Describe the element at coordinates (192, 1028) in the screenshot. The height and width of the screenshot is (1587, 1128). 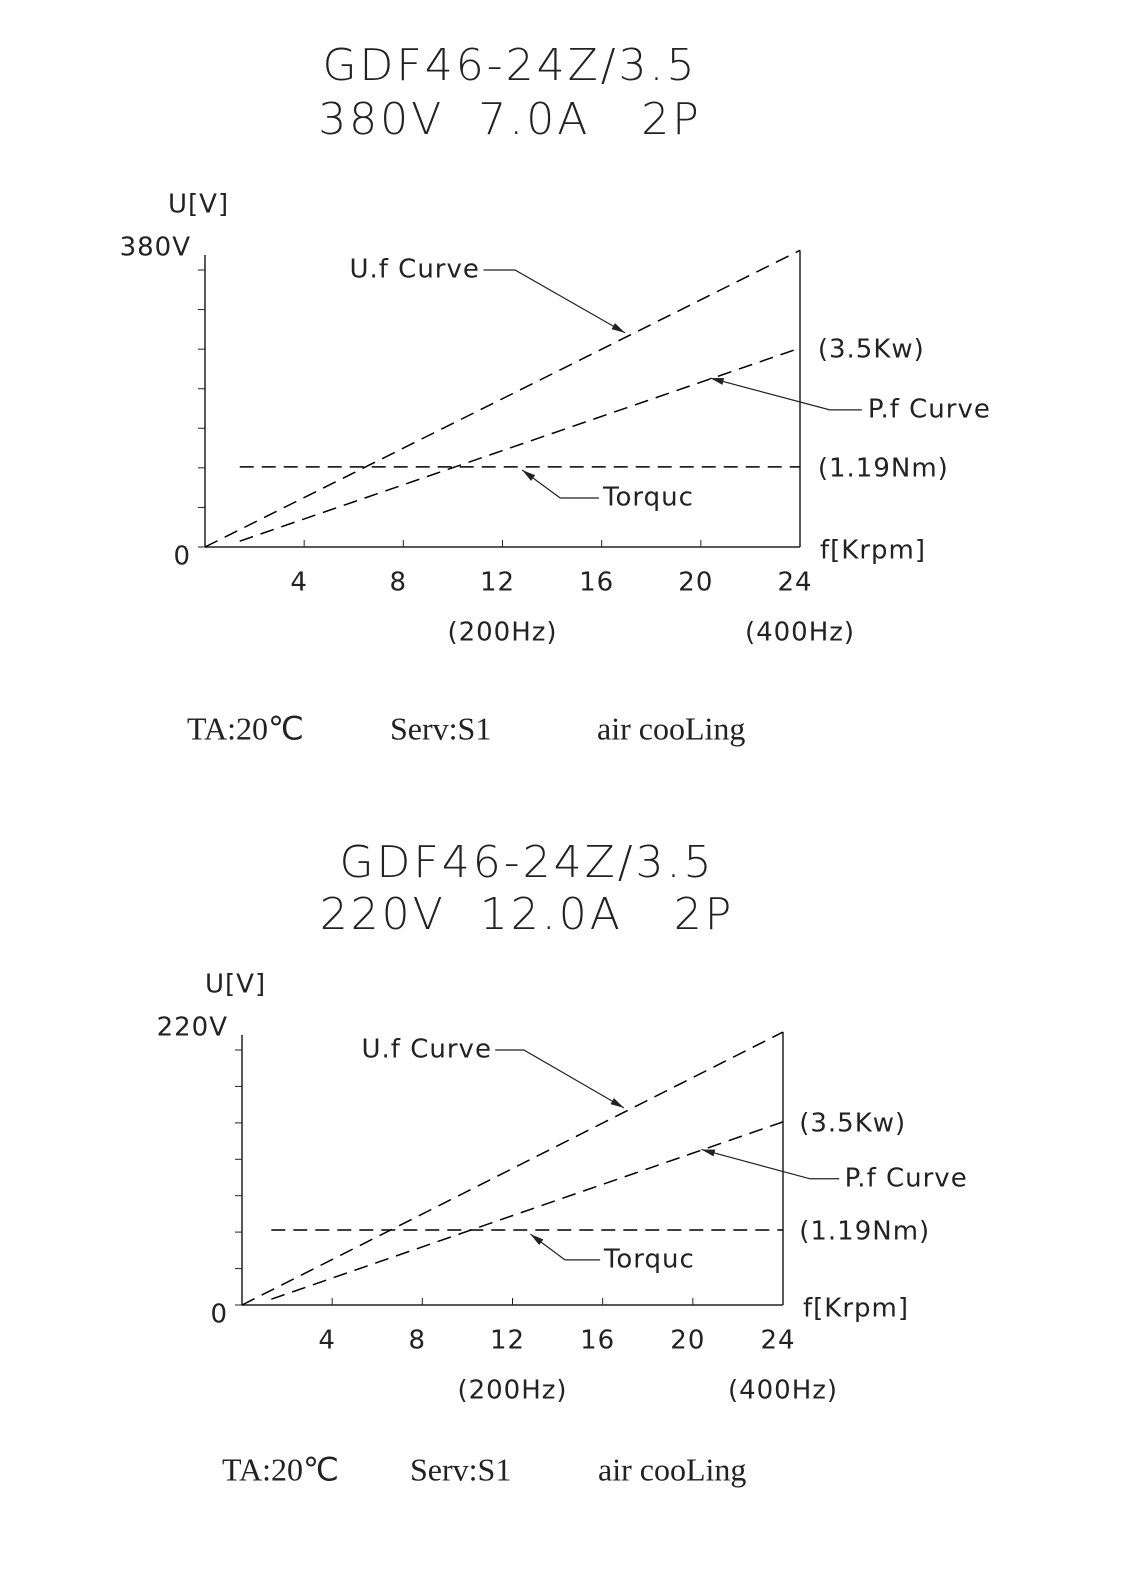
I see `y-tick-label: 220V` at that location.